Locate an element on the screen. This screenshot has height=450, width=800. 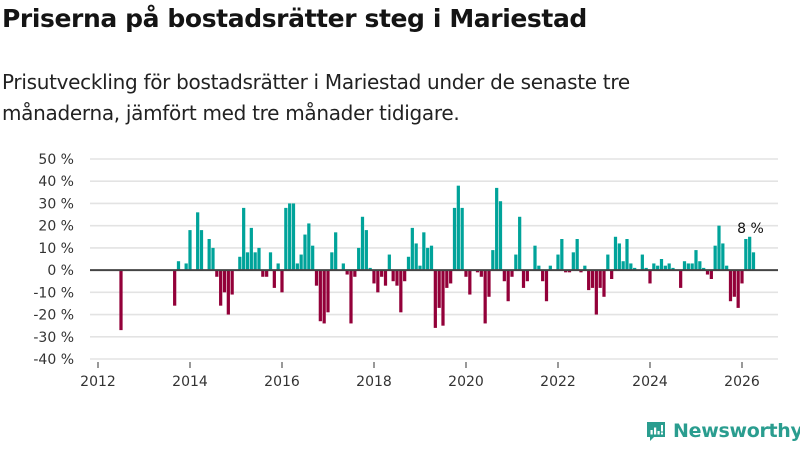
x-tick-label: 2012 is located at coordinates (98, 382).